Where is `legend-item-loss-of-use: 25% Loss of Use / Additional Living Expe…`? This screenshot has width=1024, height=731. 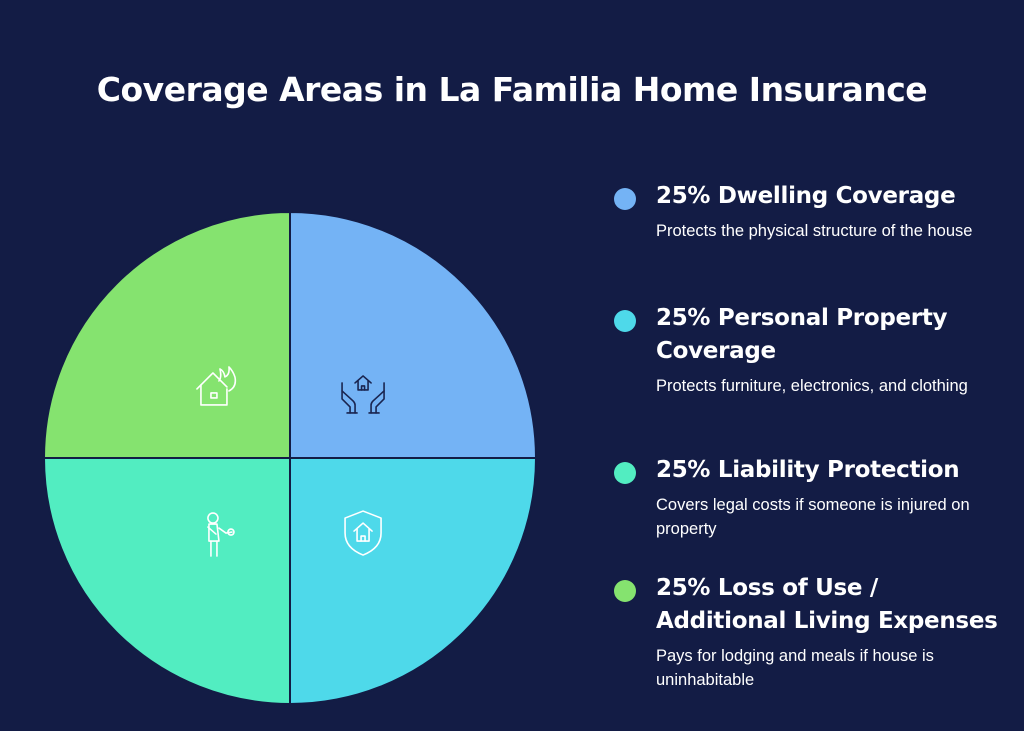 legend-item-loss-of-use: 25% Loss of Use / Additional Living Expe… is located at coordinates (809, 632).